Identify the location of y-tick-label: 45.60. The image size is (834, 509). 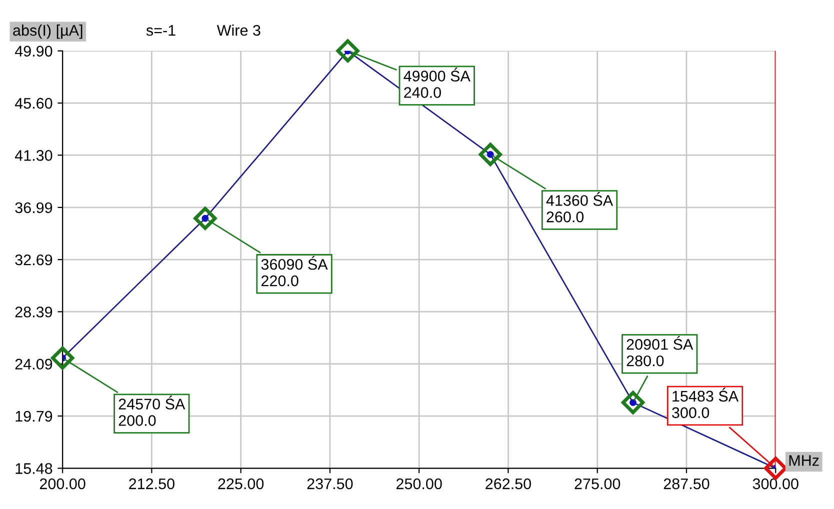
(33, 103).